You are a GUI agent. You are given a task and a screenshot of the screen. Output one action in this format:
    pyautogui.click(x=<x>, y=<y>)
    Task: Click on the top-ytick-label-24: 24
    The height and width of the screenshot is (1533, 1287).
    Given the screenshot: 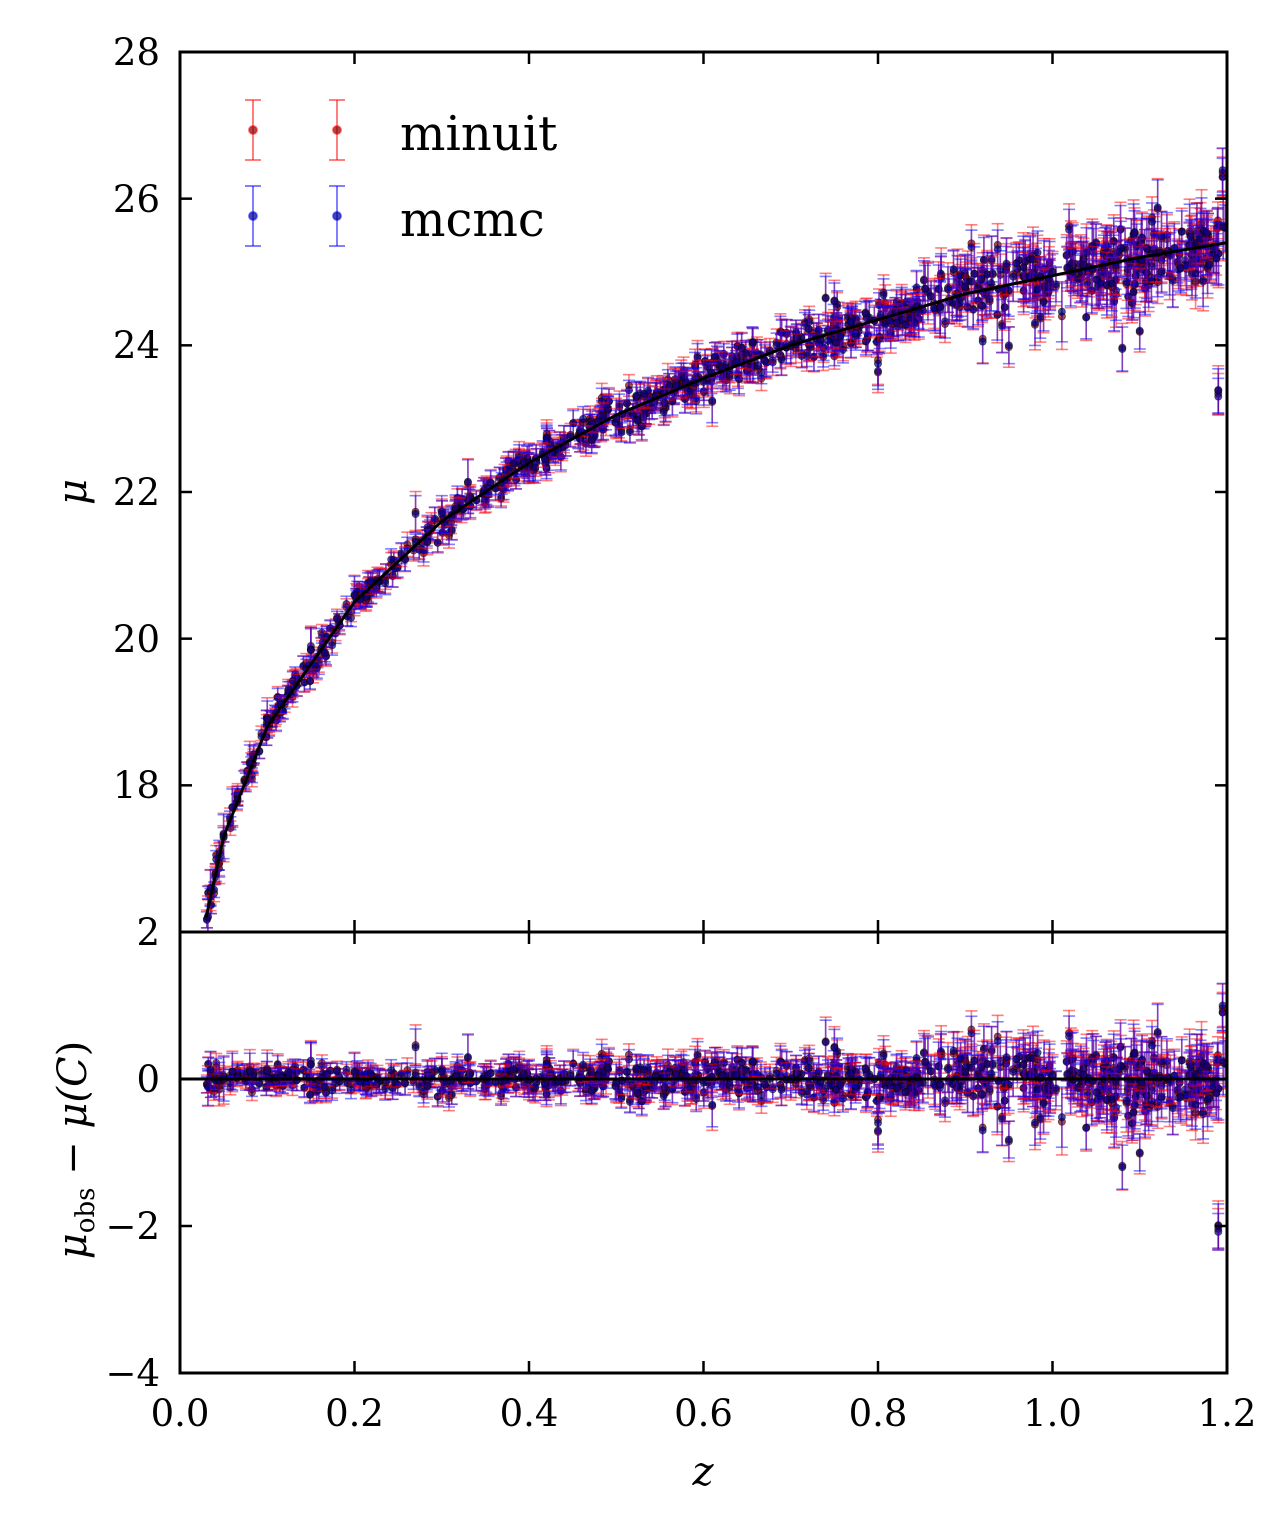 What is the action you would take?
    pyautogui.click(x=136, y=345)
    